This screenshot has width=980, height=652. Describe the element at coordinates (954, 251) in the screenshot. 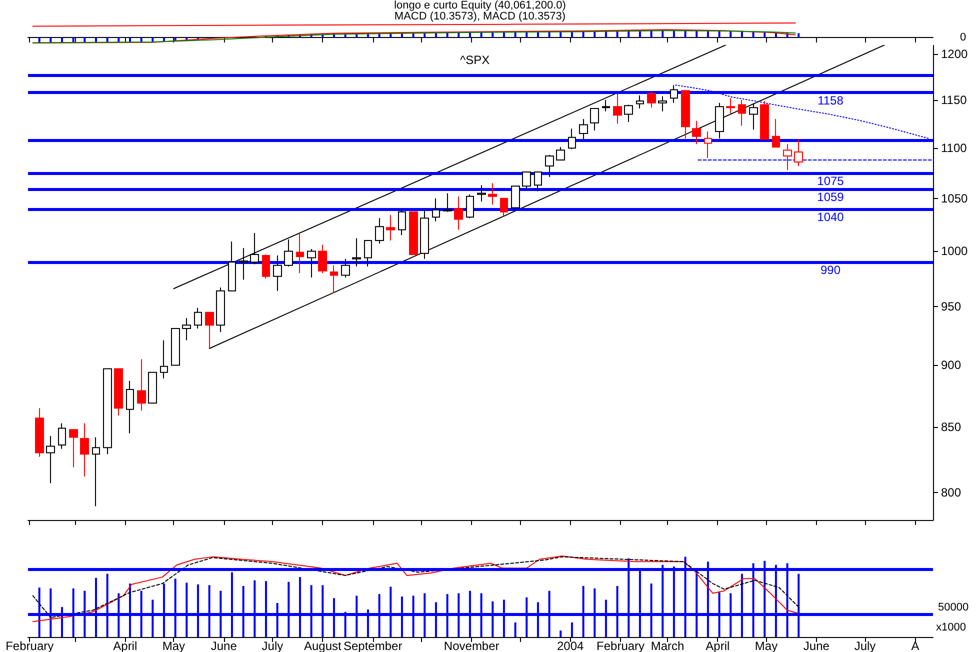

I see `y-tick-label: 1000` at that location.